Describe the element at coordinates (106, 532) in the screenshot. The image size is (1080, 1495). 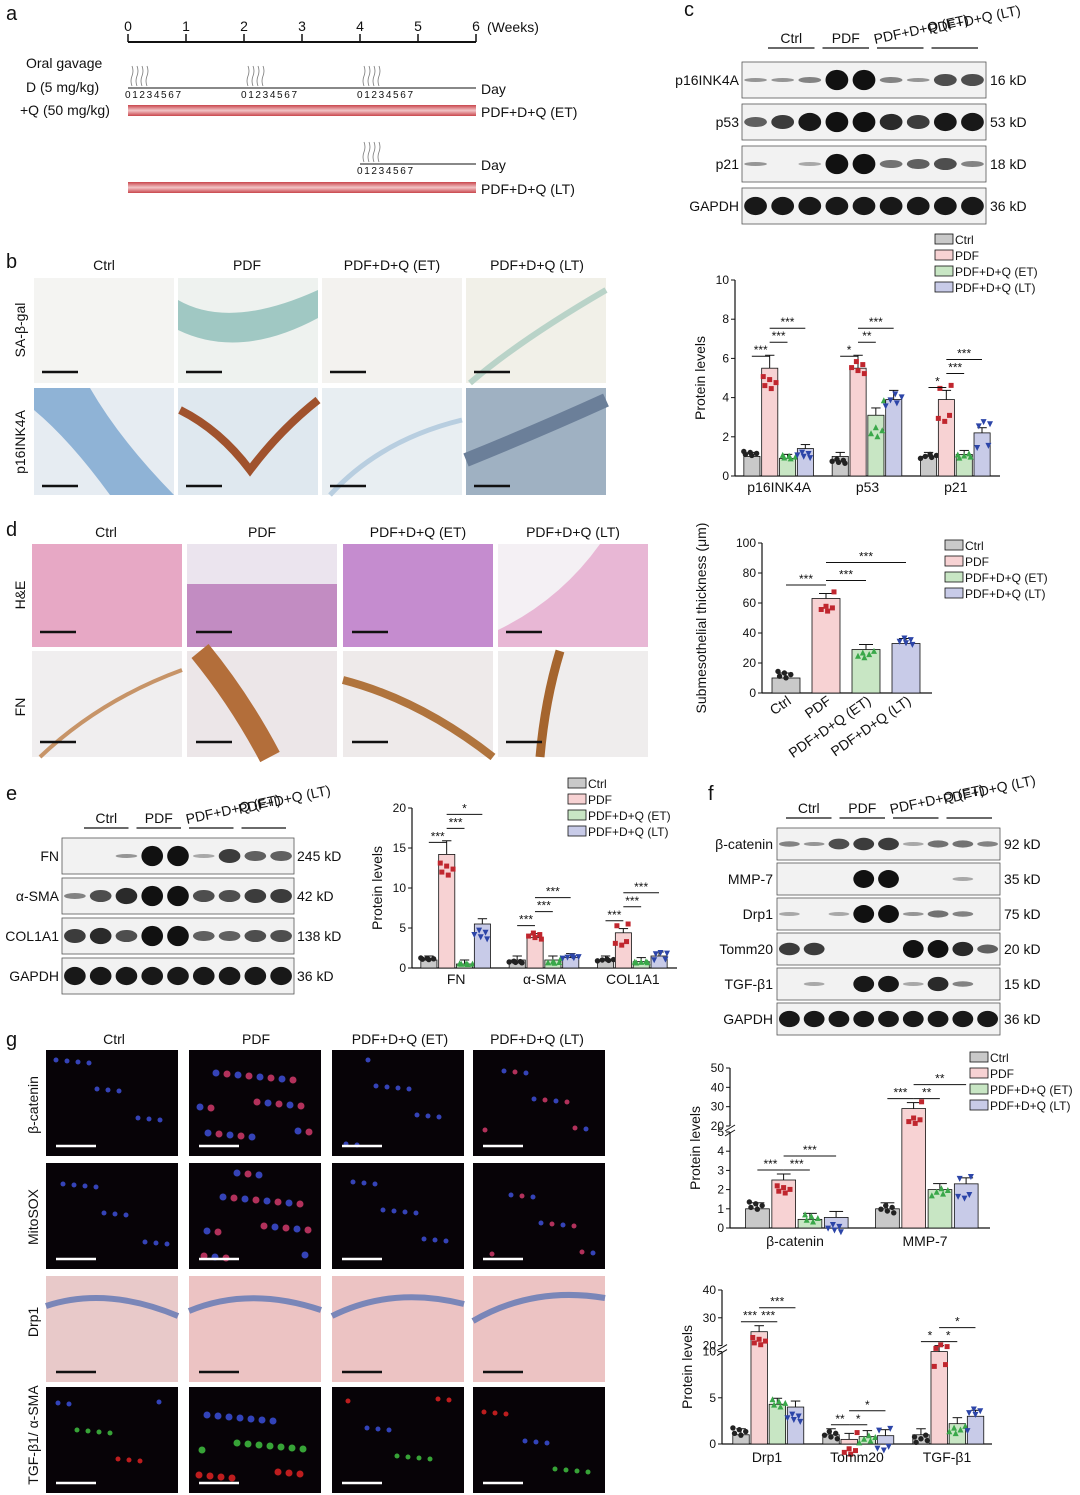
I see `d-col-ctrl: Ctrl` at that location.